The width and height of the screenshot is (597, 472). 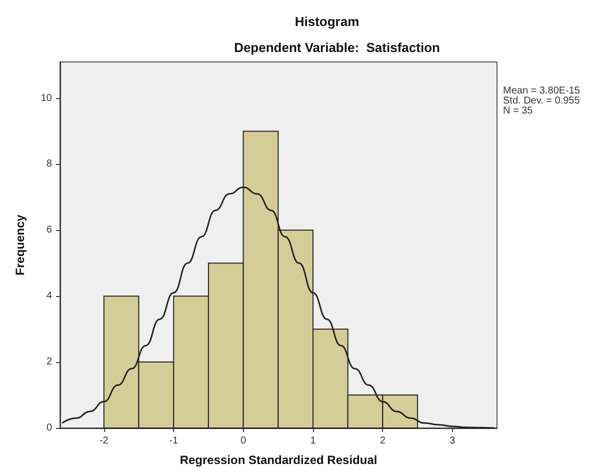 What do you see at coordinates (46, 98) in the screenshot?
I see `y-tick-label: 10` at bounding box center [46, 98].